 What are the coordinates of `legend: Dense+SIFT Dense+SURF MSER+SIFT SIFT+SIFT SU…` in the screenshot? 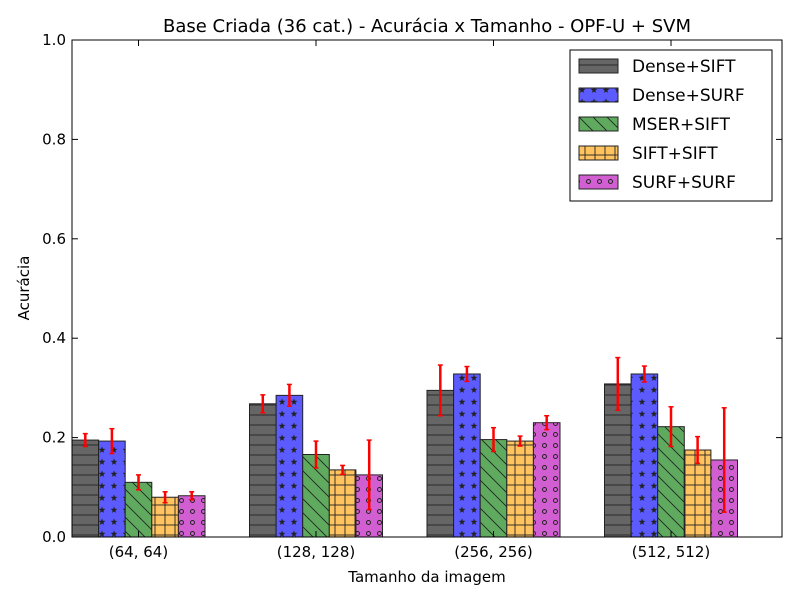 It's located at (671, 125).